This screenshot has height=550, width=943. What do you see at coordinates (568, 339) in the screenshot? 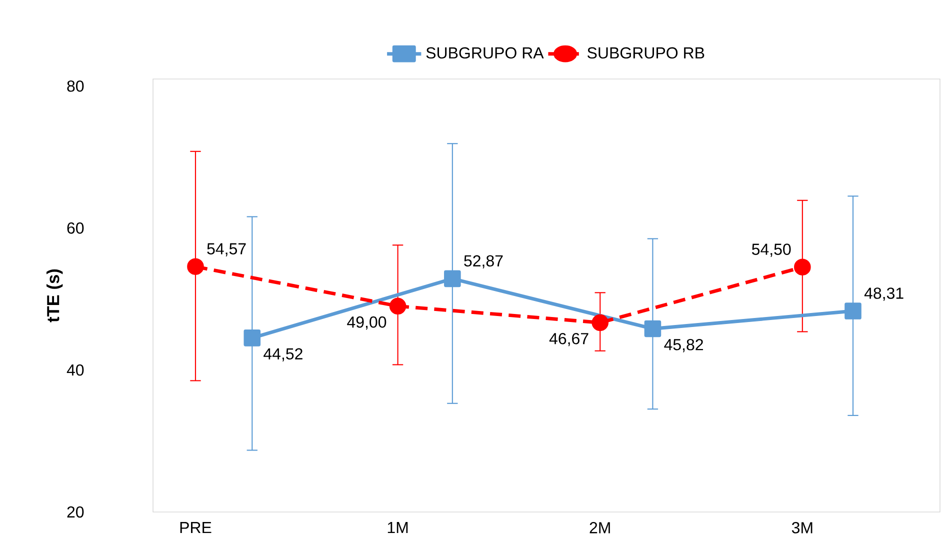
I see `data-label: 46,67` at bounding box center [568, 339].